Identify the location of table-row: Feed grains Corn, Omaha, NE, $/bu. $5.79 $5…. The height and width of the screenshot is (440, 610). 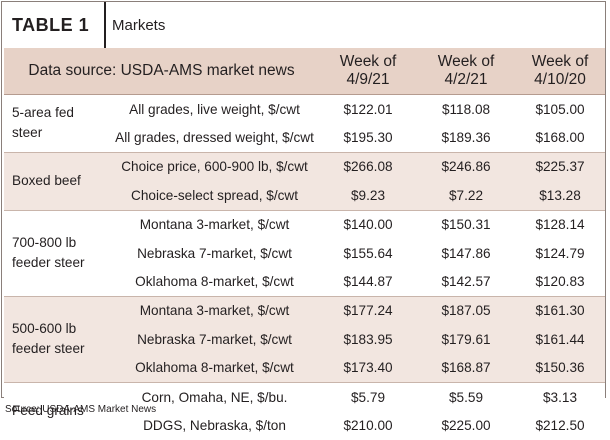
(305, 410).